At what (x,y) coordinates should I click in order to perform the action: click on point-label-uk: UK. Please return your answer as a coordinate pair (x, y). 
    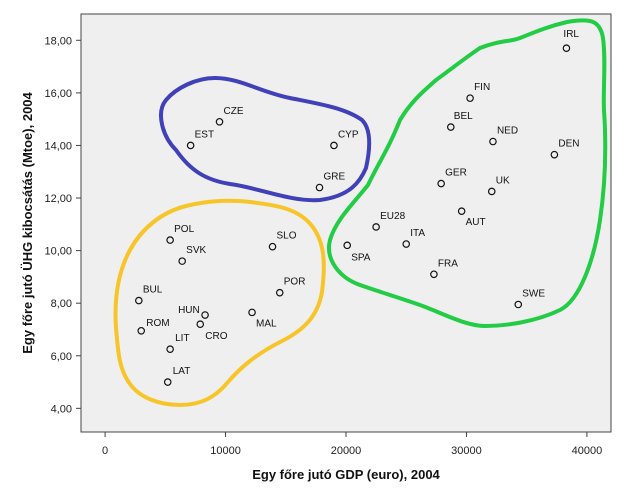
    Looking at the image, I should click on (503, 180).